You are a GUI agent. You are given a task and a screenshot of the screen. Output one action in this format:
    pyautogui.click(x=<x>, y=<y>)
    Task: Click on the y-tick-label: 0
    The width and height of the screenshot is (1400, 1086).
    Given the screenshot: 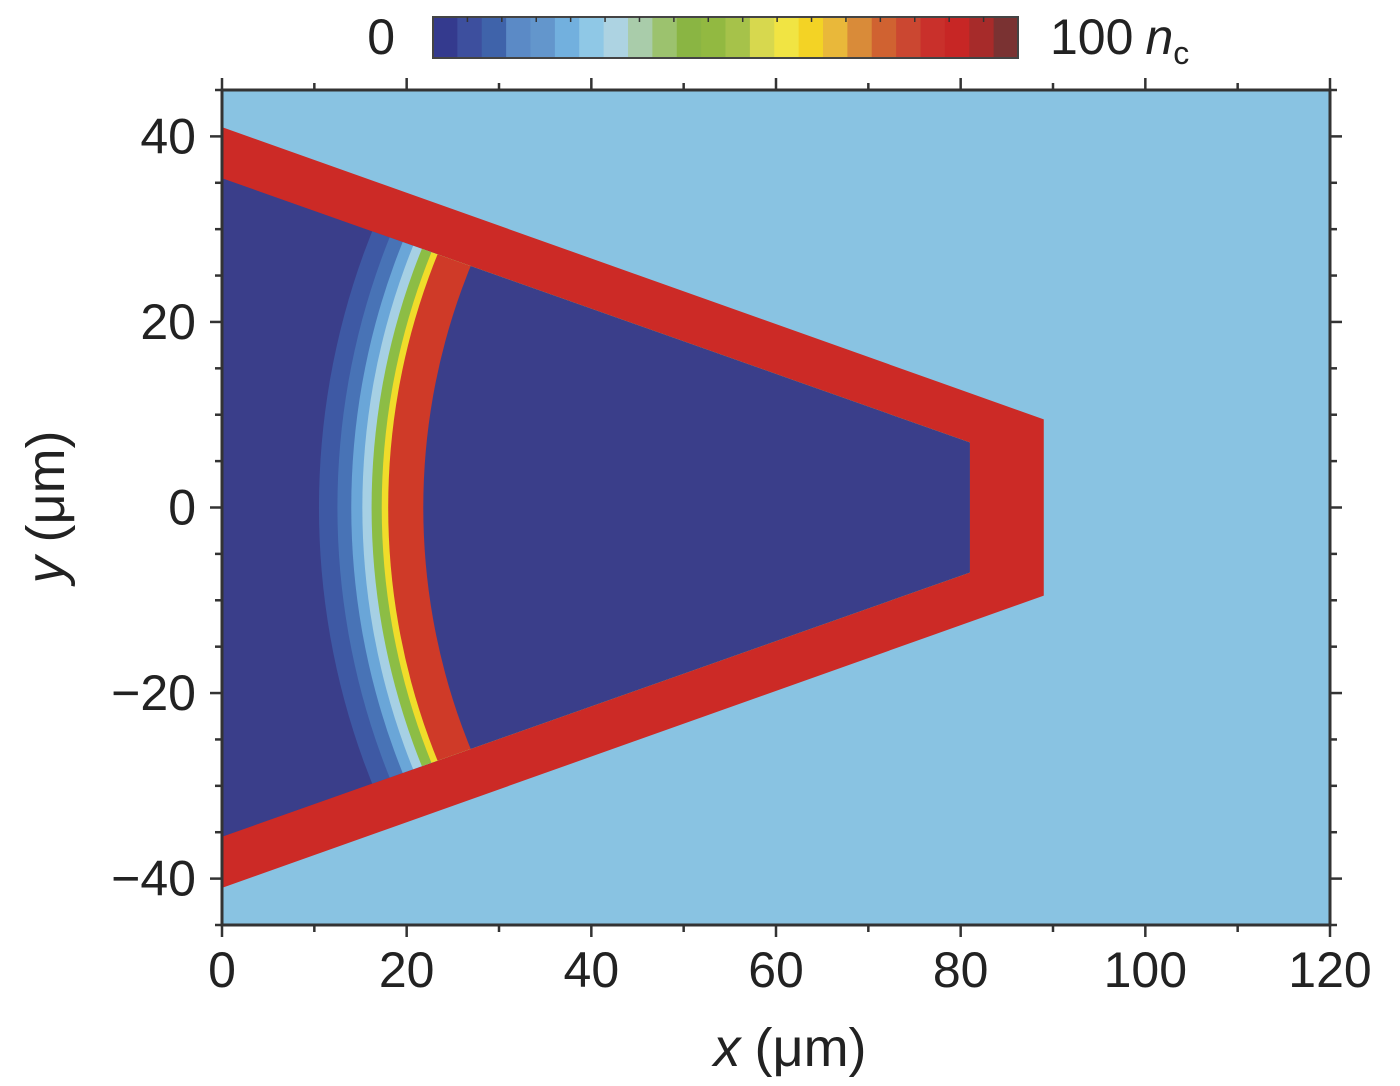 What is the action you would take?
    pyautogui.click(x=182, y=508)
    